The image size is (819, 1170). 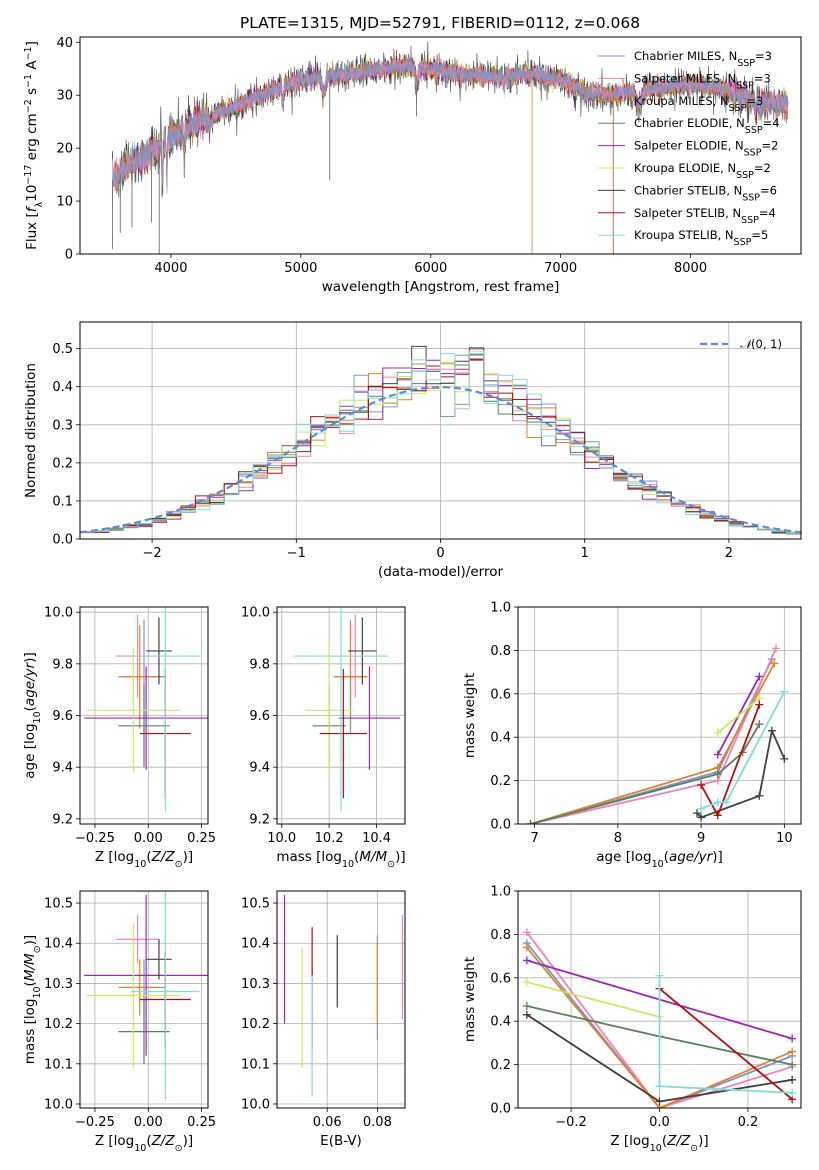 I want to click on age_vs_mass-xtick-label: 10.0, so click(x=281, y=838).